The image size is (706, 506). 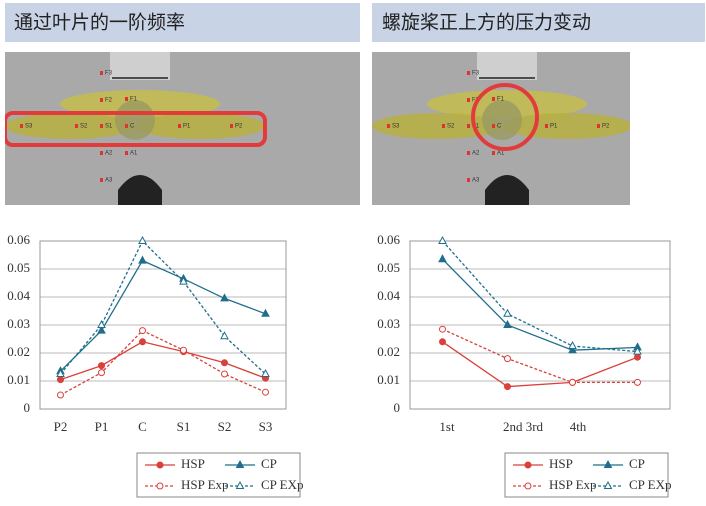 What do you see at coordinates (29, 127) in the screenshot?
I see `image-label: S3` at bounding box center [29, 127].